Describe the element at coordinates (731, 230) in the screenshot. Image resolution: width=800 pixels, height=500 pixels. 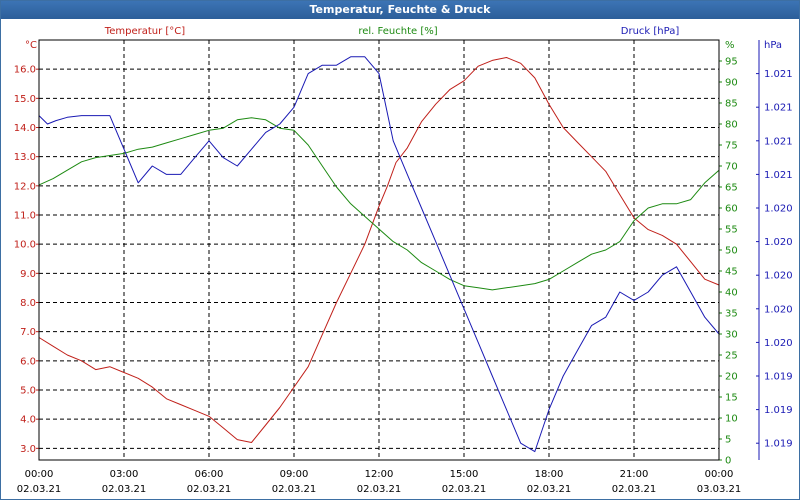
I see `humidity-tick-label: 55` at that location.